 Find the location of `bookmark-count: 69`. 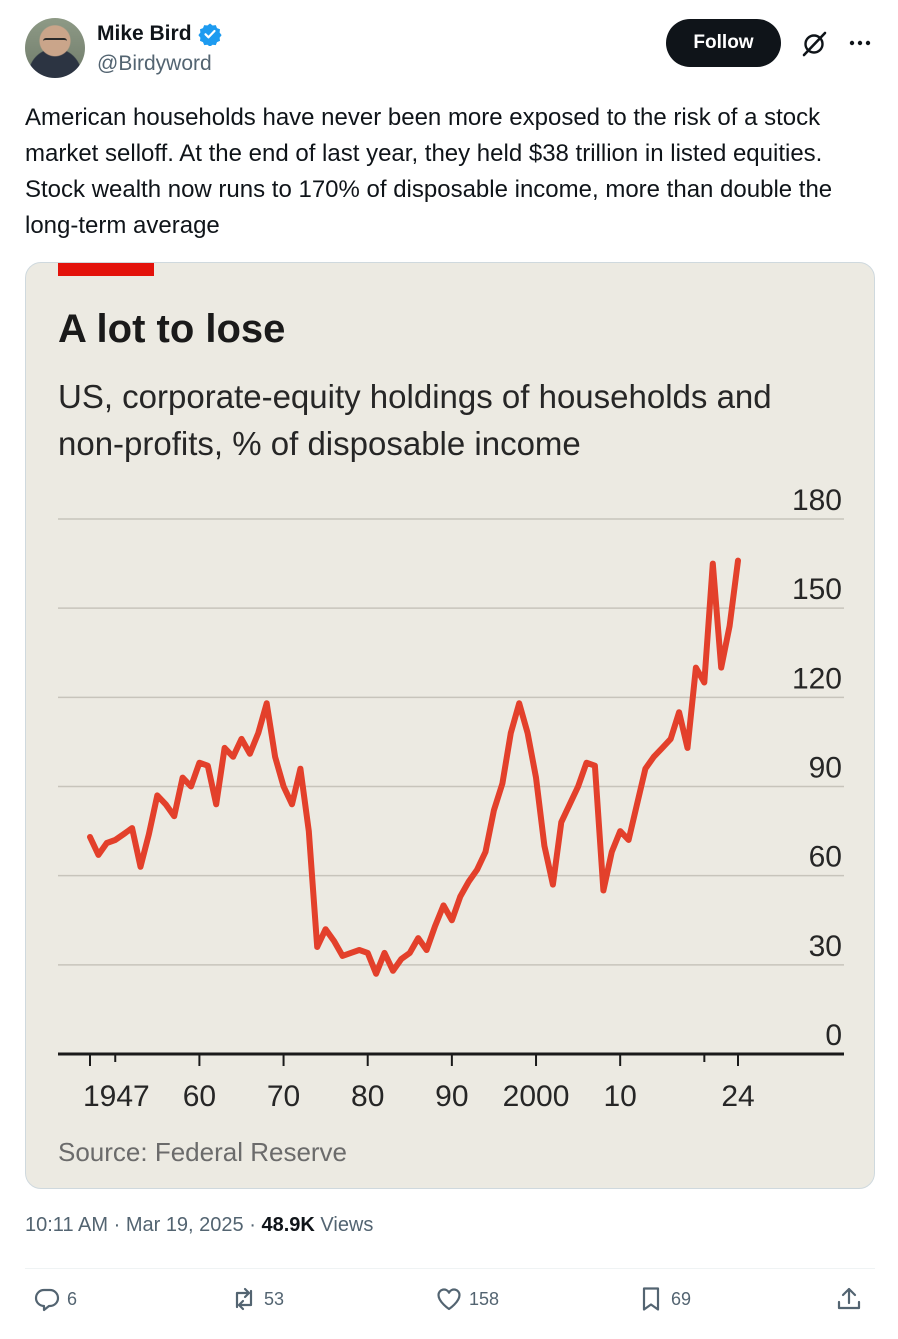

bookmark-count: 69 is located at coordinates (681, 1298).